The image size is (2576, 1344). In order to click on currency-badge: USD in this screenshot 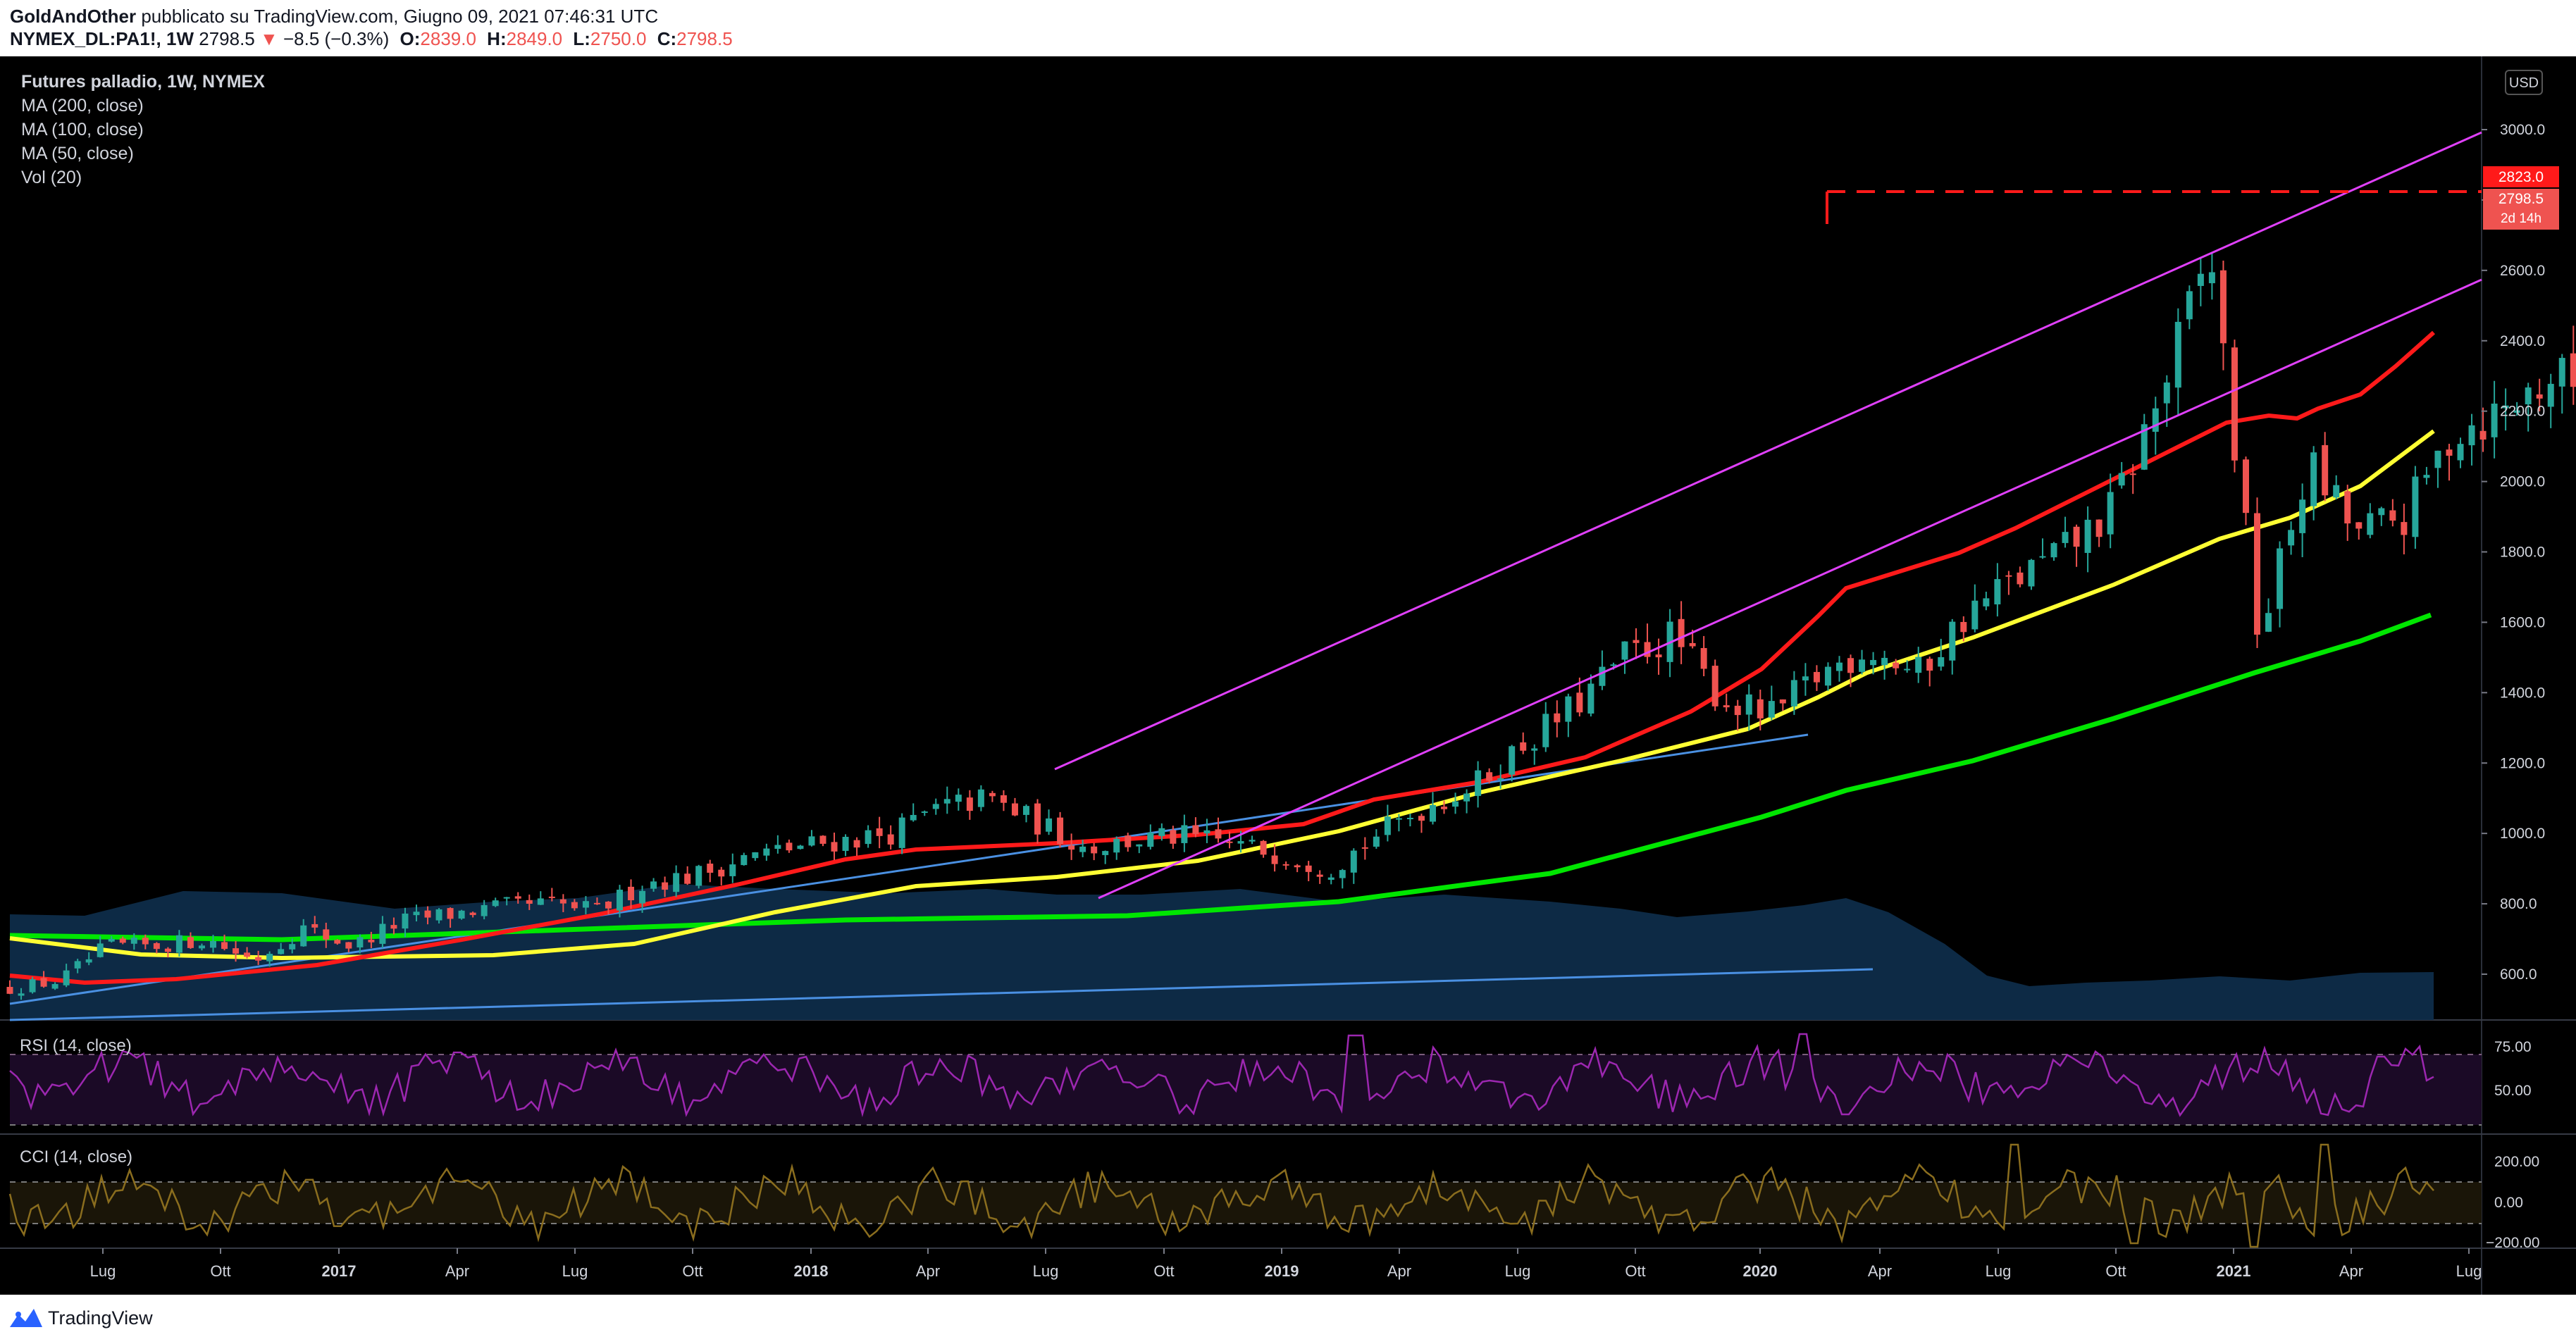, I will do `click(2524, 82)`.